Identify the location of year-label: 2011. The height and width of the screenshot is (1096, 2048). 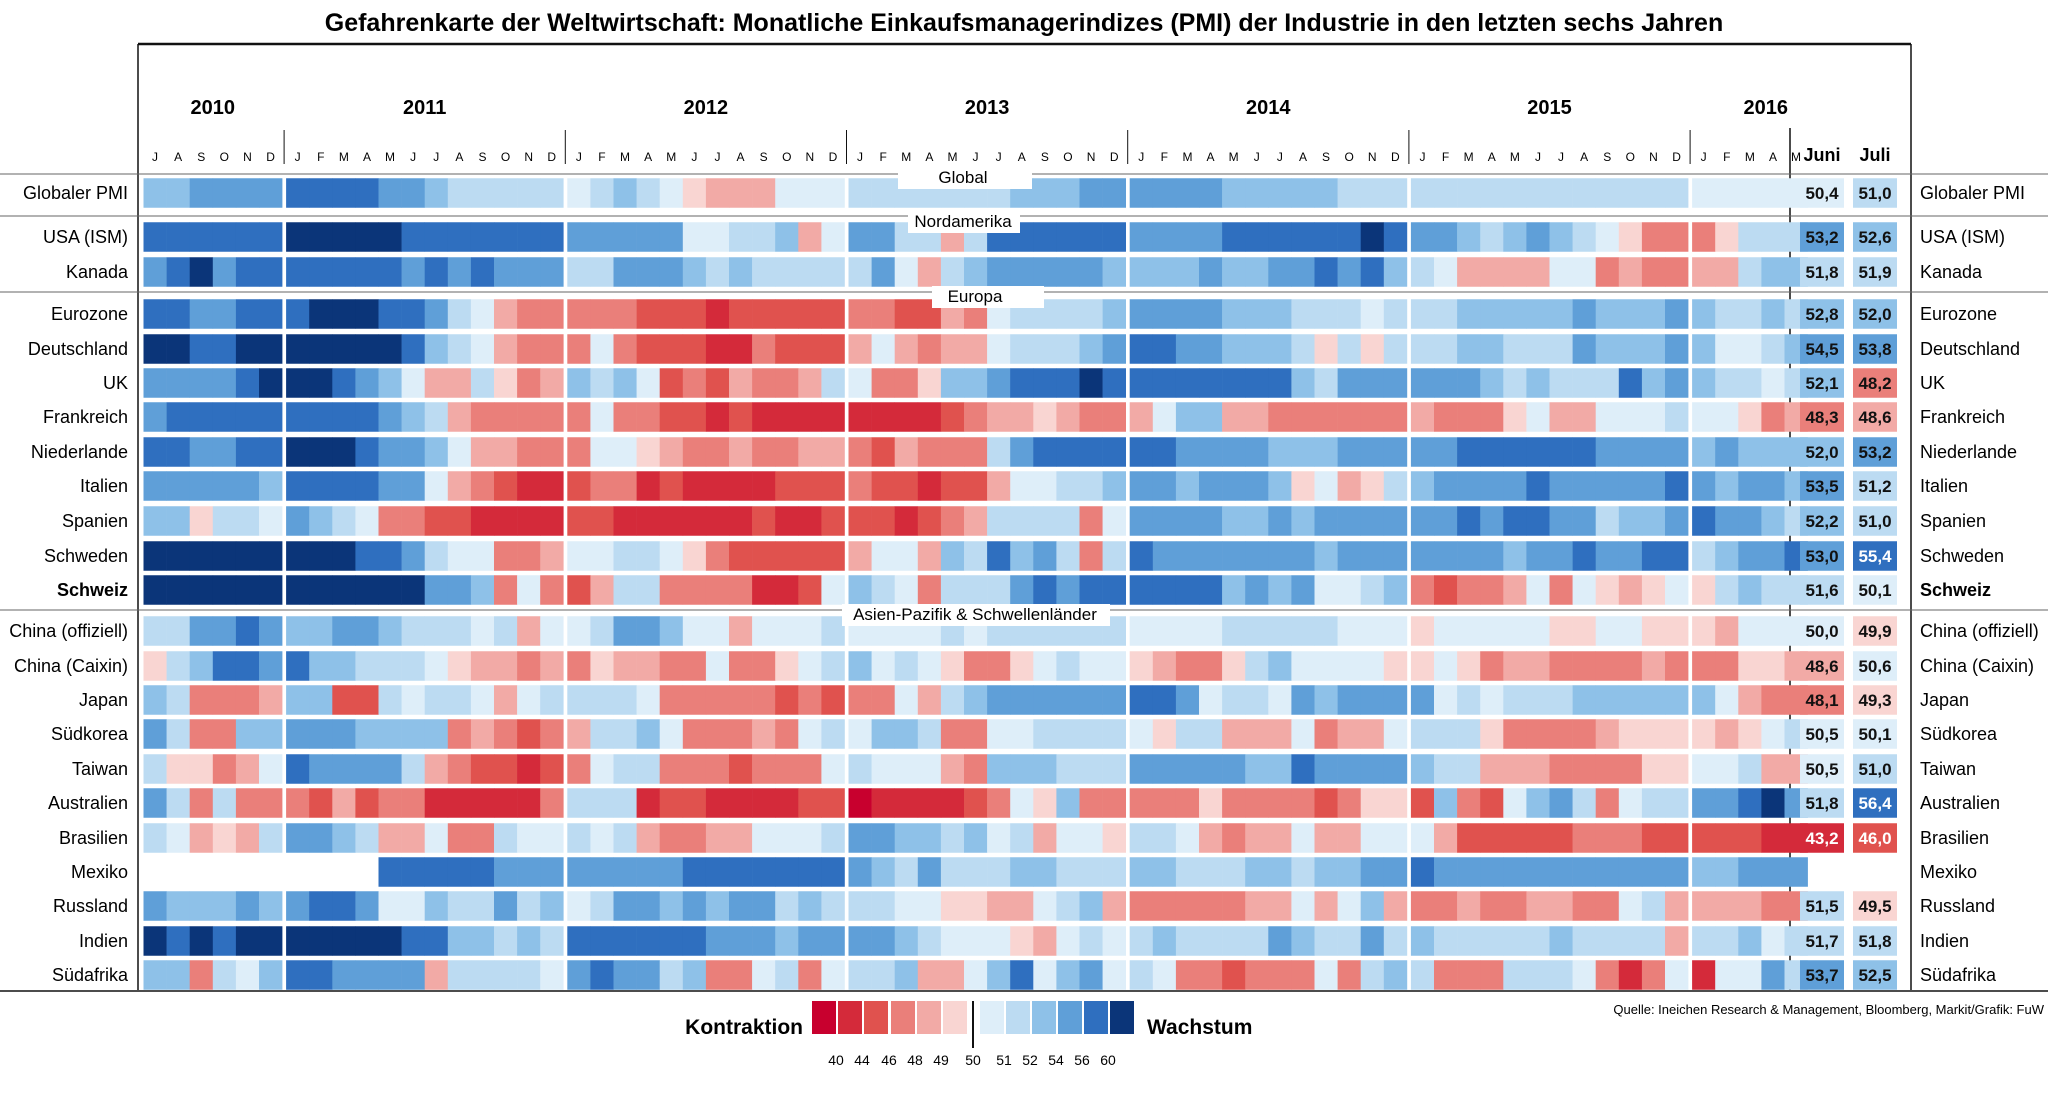
(424, 108).